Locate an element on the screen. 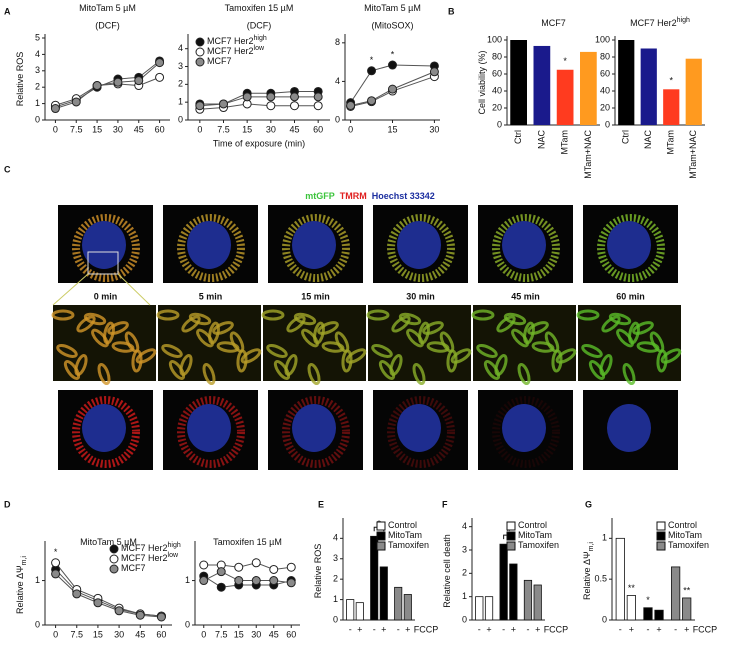 This screenshot has width=741, height=645. x-tick-label: + is located at coordinates (658, 629).